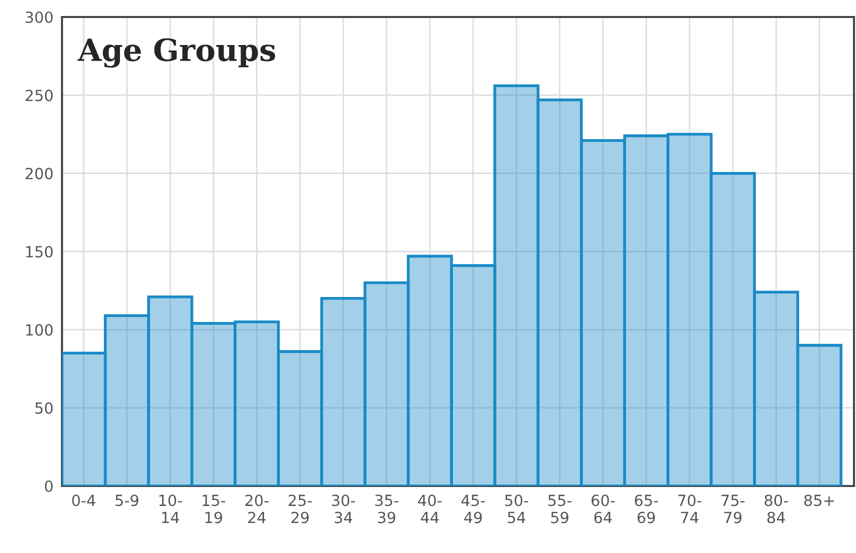 This screenshot has height=553, width=856. What do you see at coordinates (819, 500) in the screenshot?
I see `x-tick-label: 85+` at bounding box center [819, 500].